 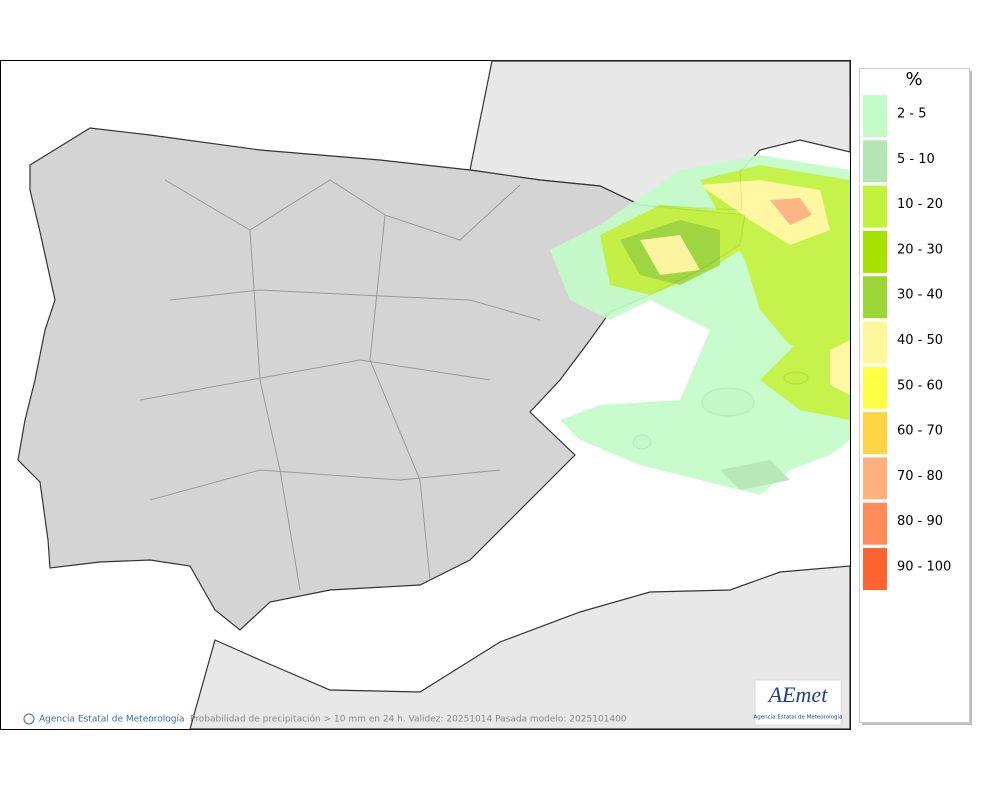 I want to click on credit-text: Agencia Estatal de Meteorología, so click(x=112, y=720).